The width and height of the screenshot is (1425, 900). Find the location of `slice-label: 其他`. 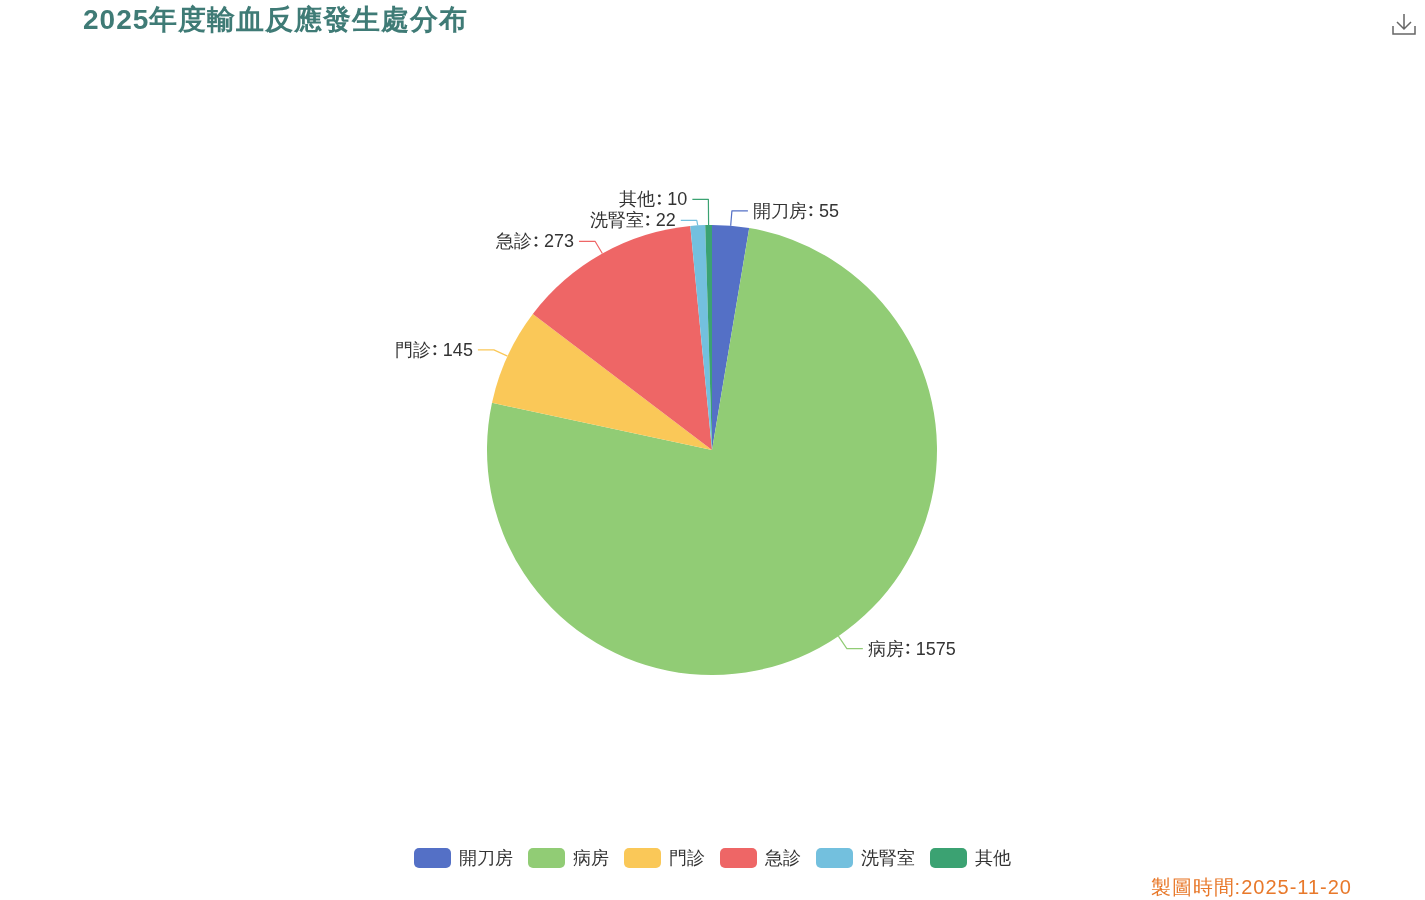

slice-label: 其他 is located at coordinates (637, 199).